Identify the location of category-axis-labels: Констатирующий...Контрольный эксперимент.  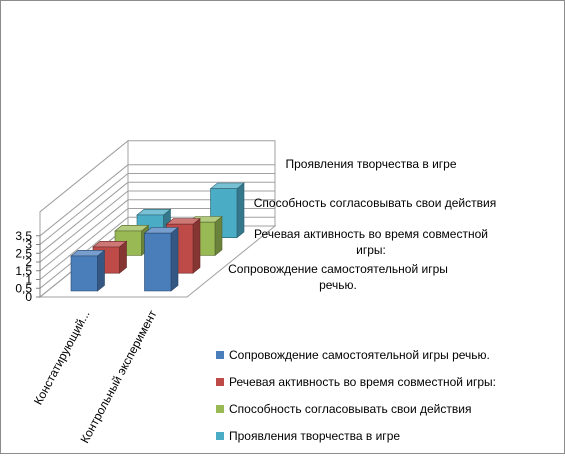
(95, 376).